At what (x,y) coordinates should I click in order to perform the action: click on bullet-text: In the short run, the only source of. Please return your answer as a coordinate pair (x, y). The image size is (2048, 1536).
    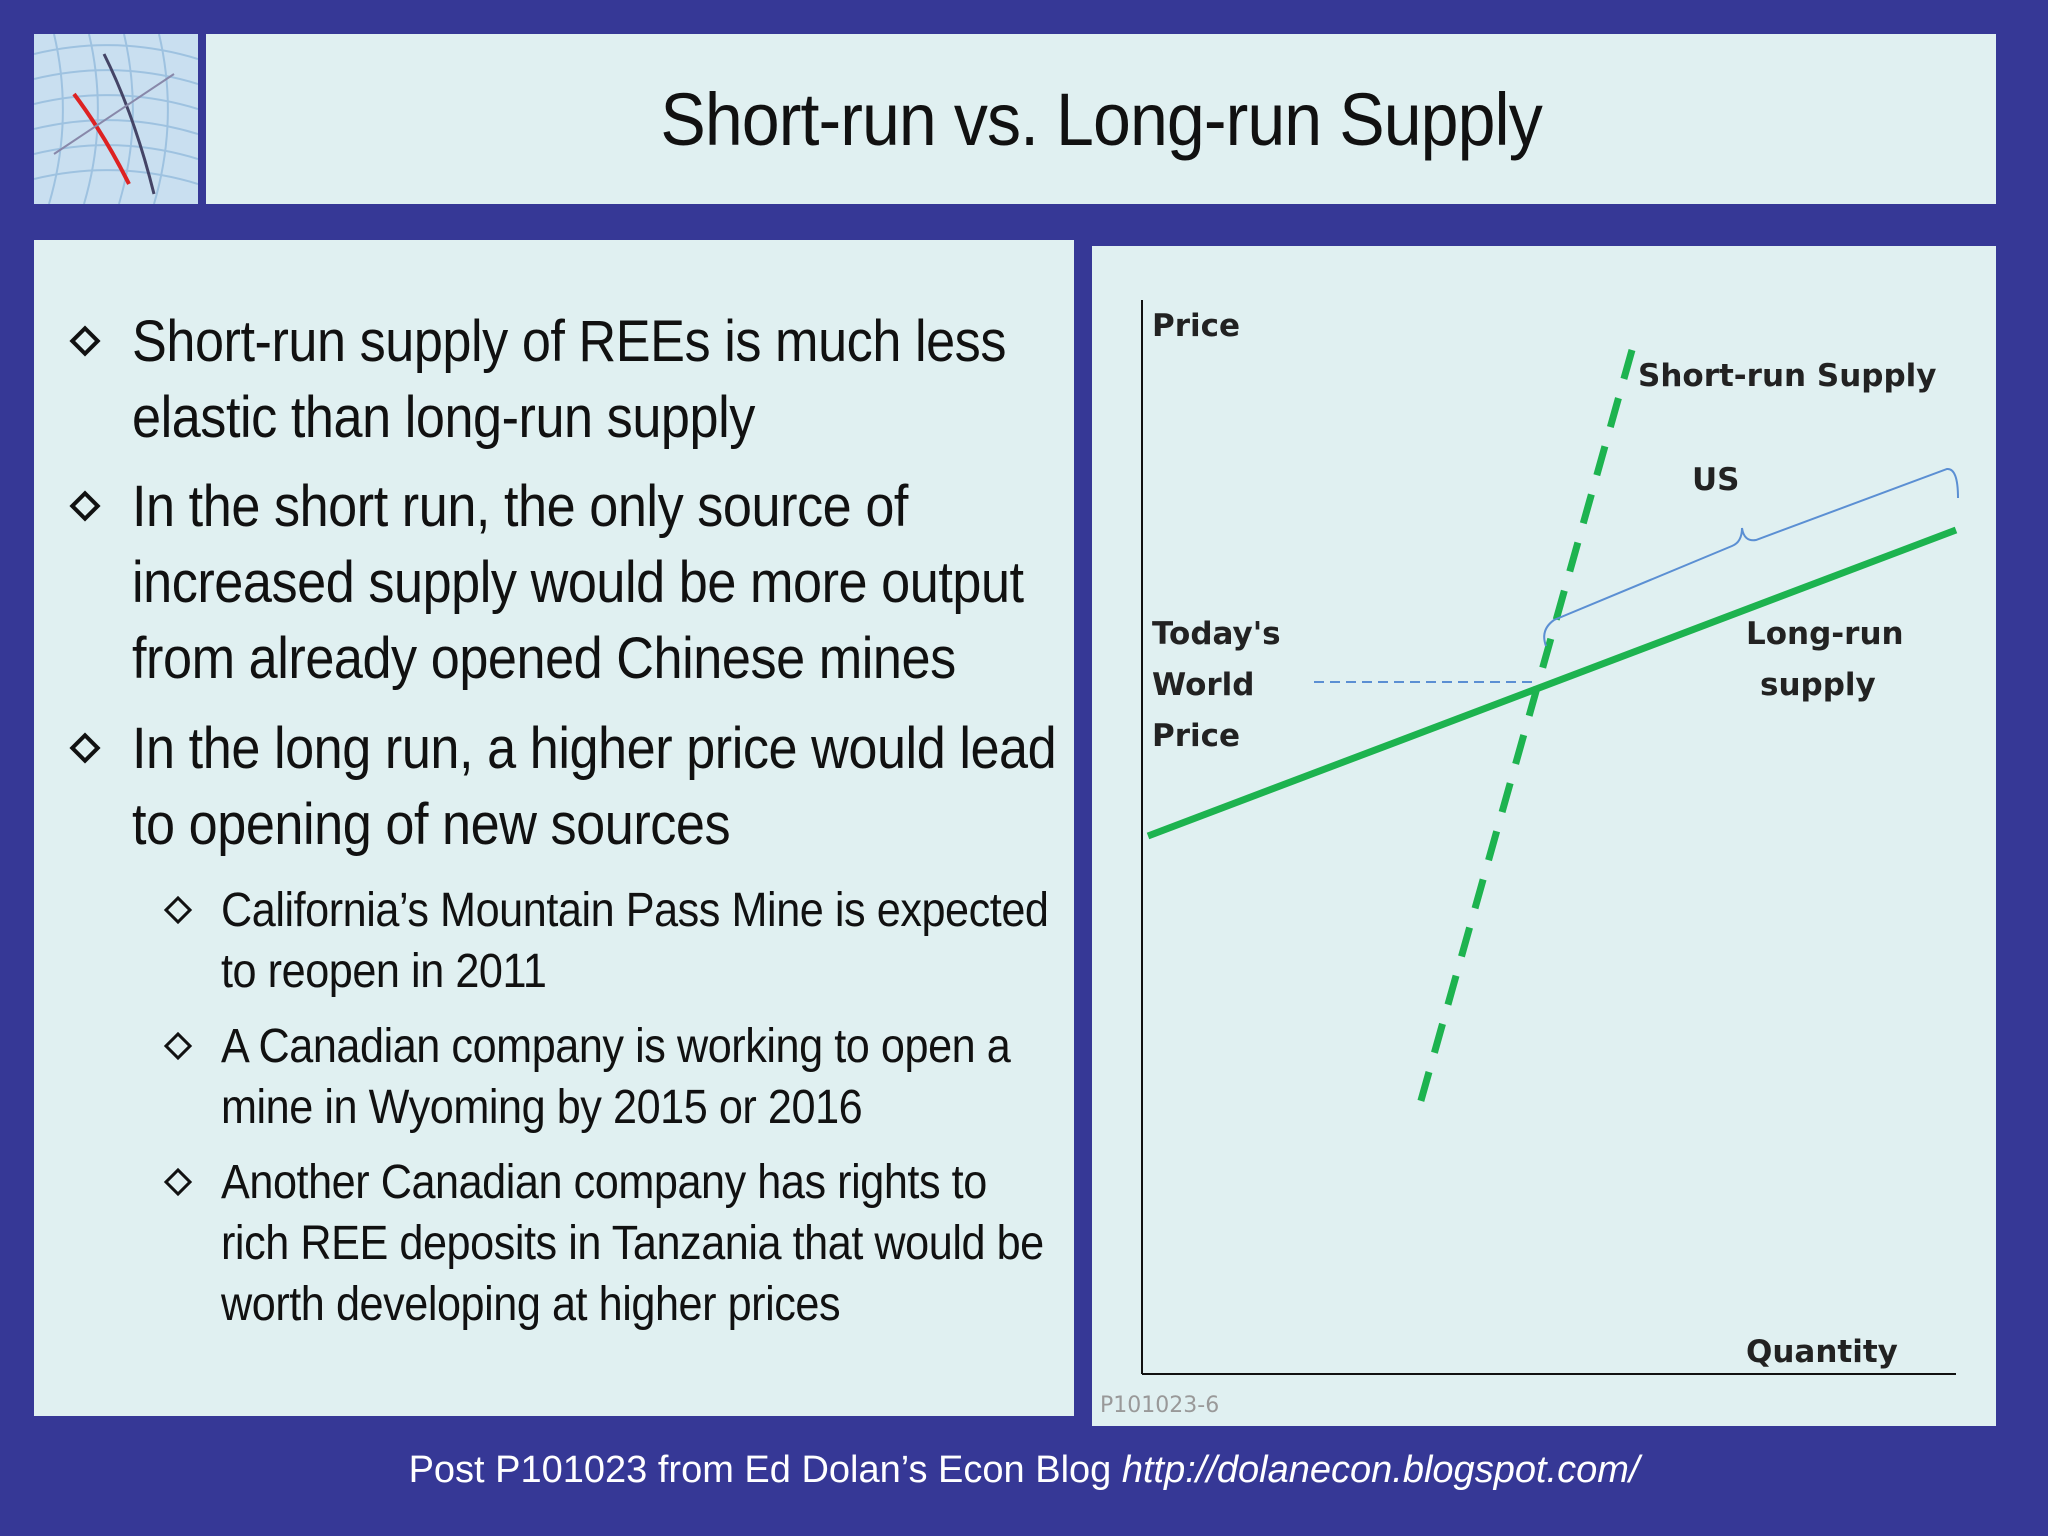
    Looking at the image, I should click on (520, 506).